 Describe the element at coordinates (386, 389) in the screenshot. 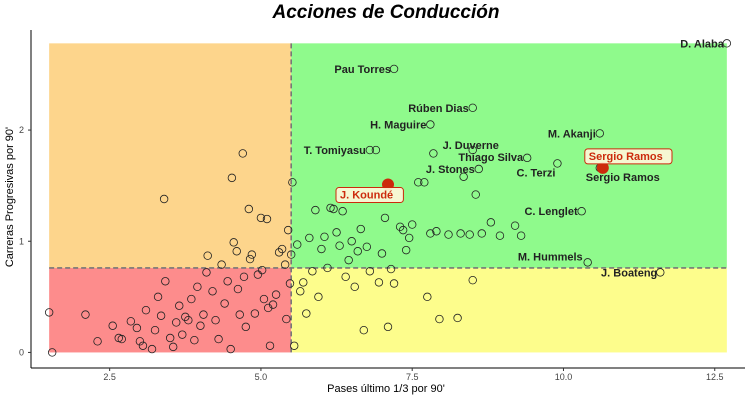

I see `x-axis-label: Pases último 1/3 por 90'` at that location.